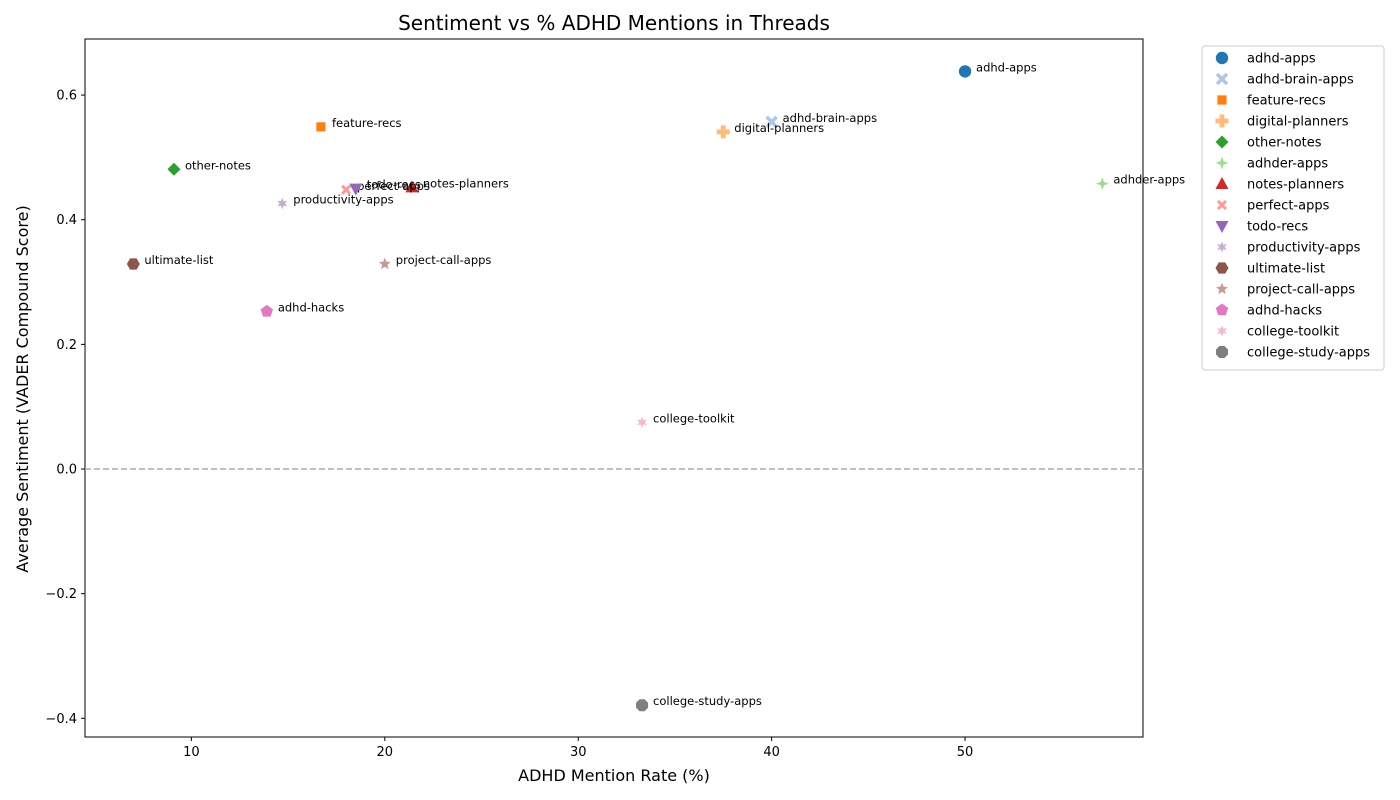 The width and height of the screenshot is (1400, 800). What do you see at coordinates (1222, 288) in the screenshot?
I see `legend-marker-project-call-apps` at bounding box center [1222, 288].